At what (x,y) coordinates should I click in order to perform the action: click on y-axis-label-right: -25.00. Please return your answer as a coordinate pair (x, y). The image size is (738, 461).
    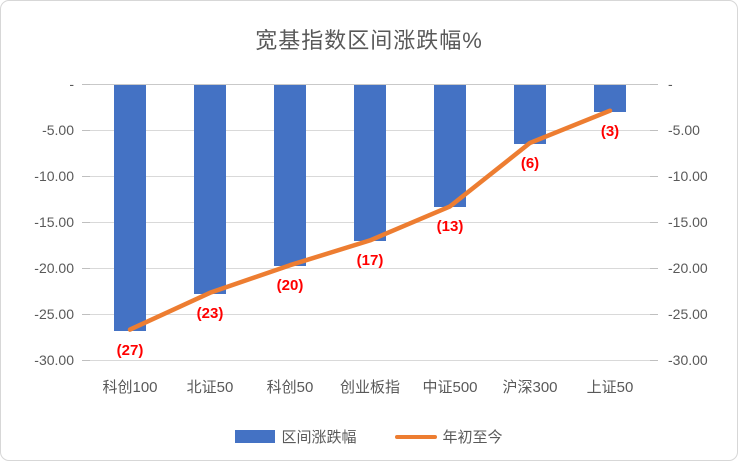
    Looking at the image, I should click on (688, 314).